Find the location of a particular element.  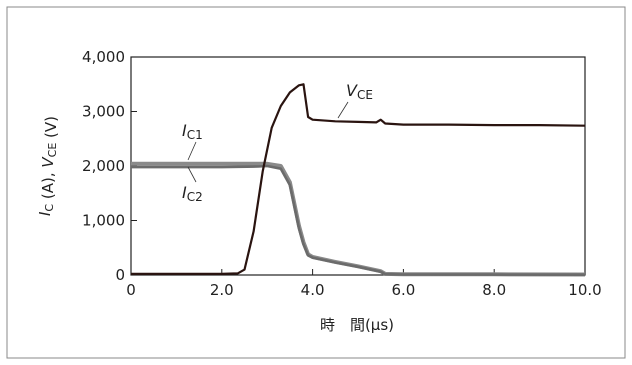

x-axis-title: 時 間(μs) is located at coordinates (357, 325).